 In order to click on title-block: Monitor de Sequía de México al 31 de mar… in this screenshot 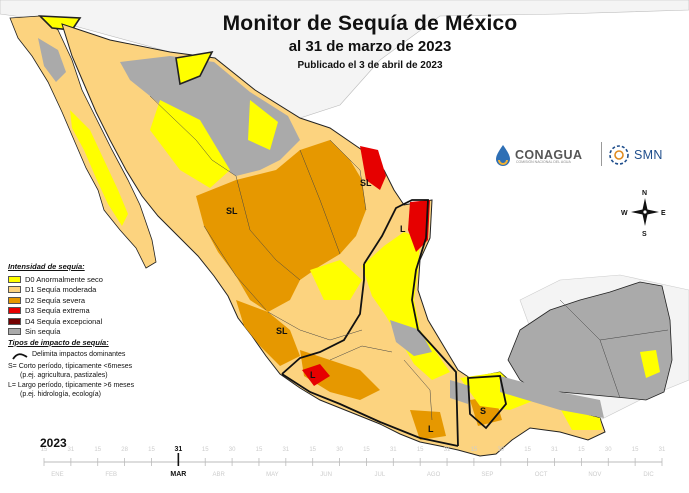, I will do `click(370, 41)`.